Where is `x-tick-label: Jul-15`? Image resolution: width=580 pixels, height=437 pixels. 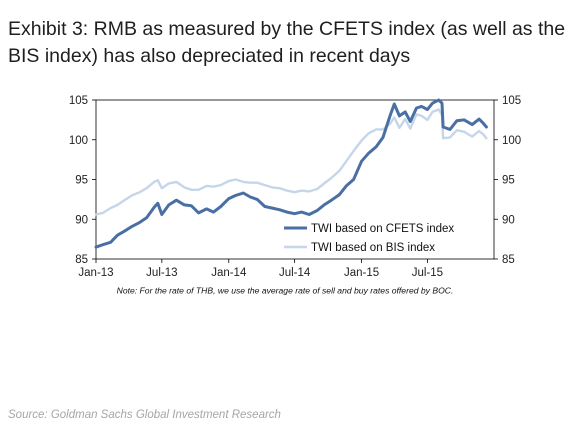
x-tick-label: Jul-15 is located at coordinates (427, 273).